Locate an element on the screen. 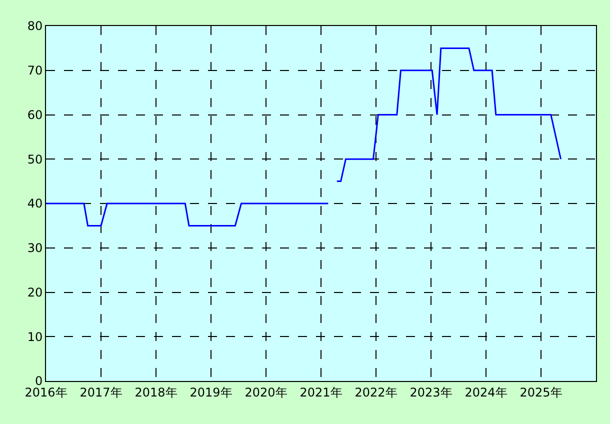 Image resolution: width=610 pixels, height=424 pixels. y-tick-label: 60 is located at coordinates (35, 115).